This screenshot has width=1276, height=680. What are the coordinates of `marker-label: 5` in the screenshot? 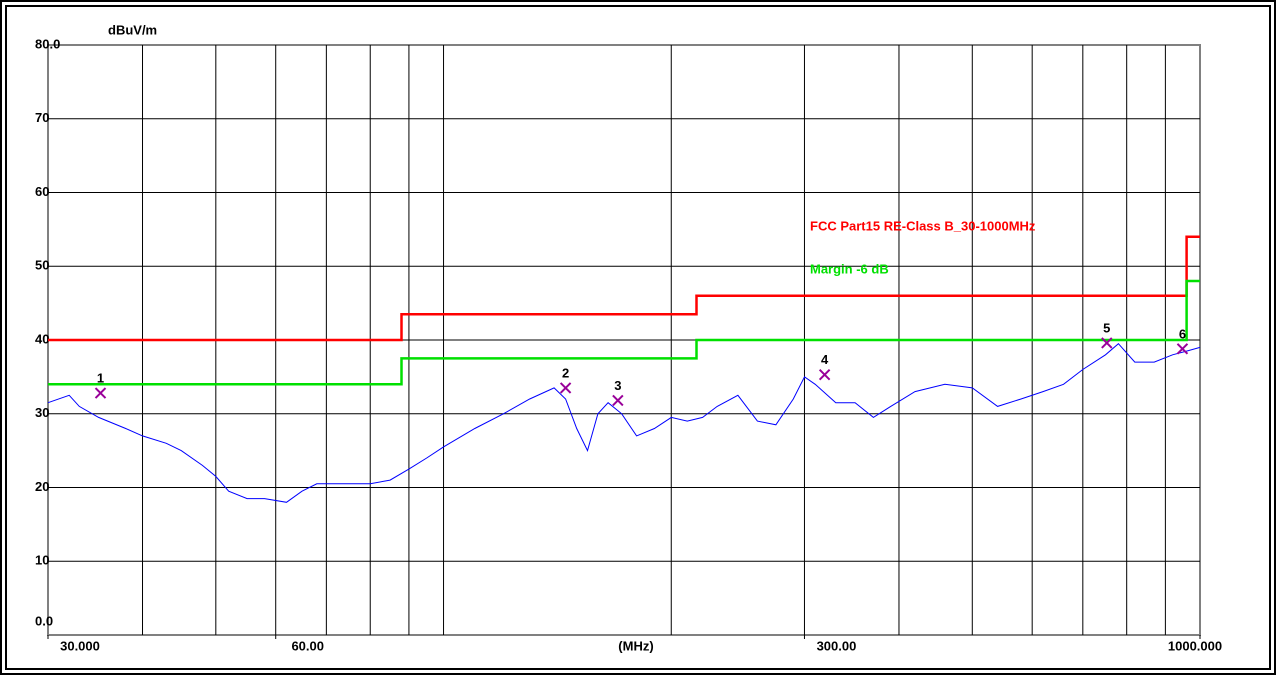 It's located at (1106, 327).